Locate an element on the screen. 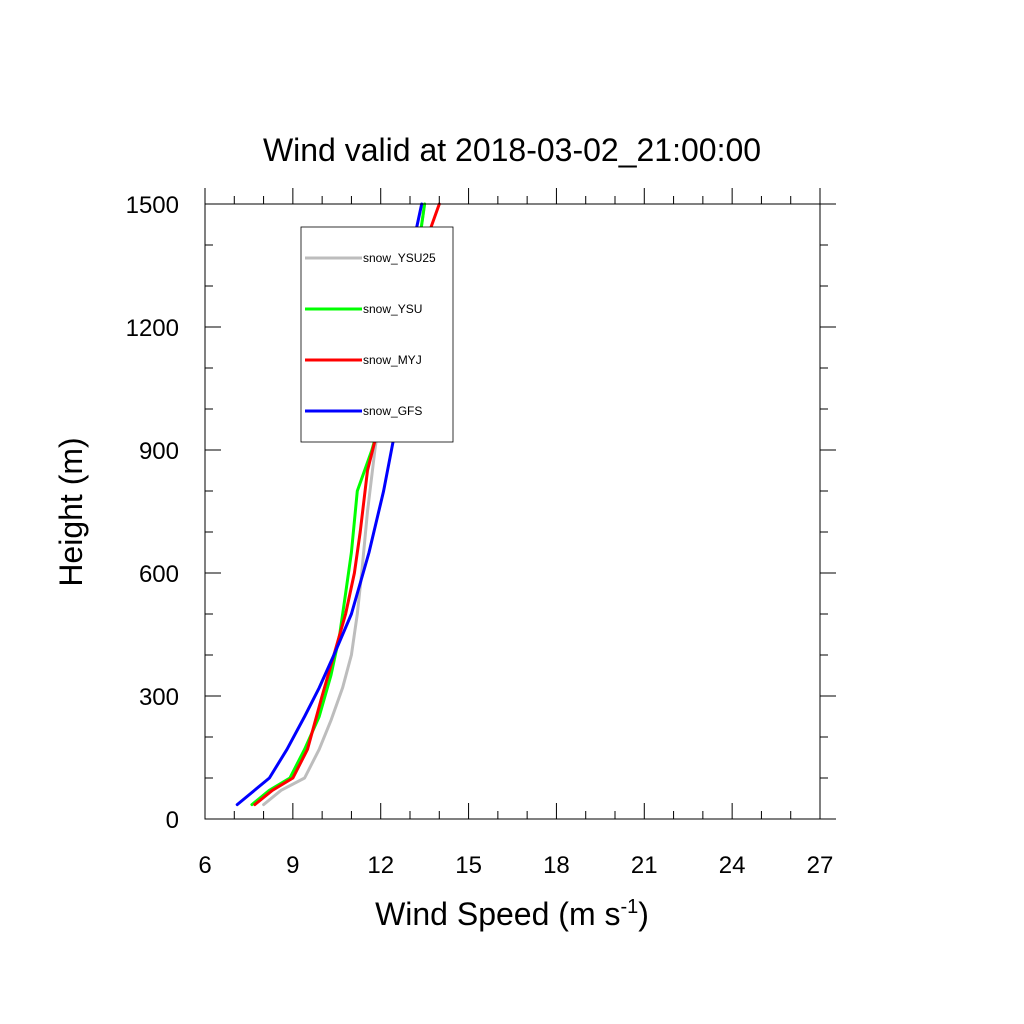 Image resolution: width=1024 pixels, height=1024 pixels. x-tick-label: 6 is located at coordinates (204, 865).